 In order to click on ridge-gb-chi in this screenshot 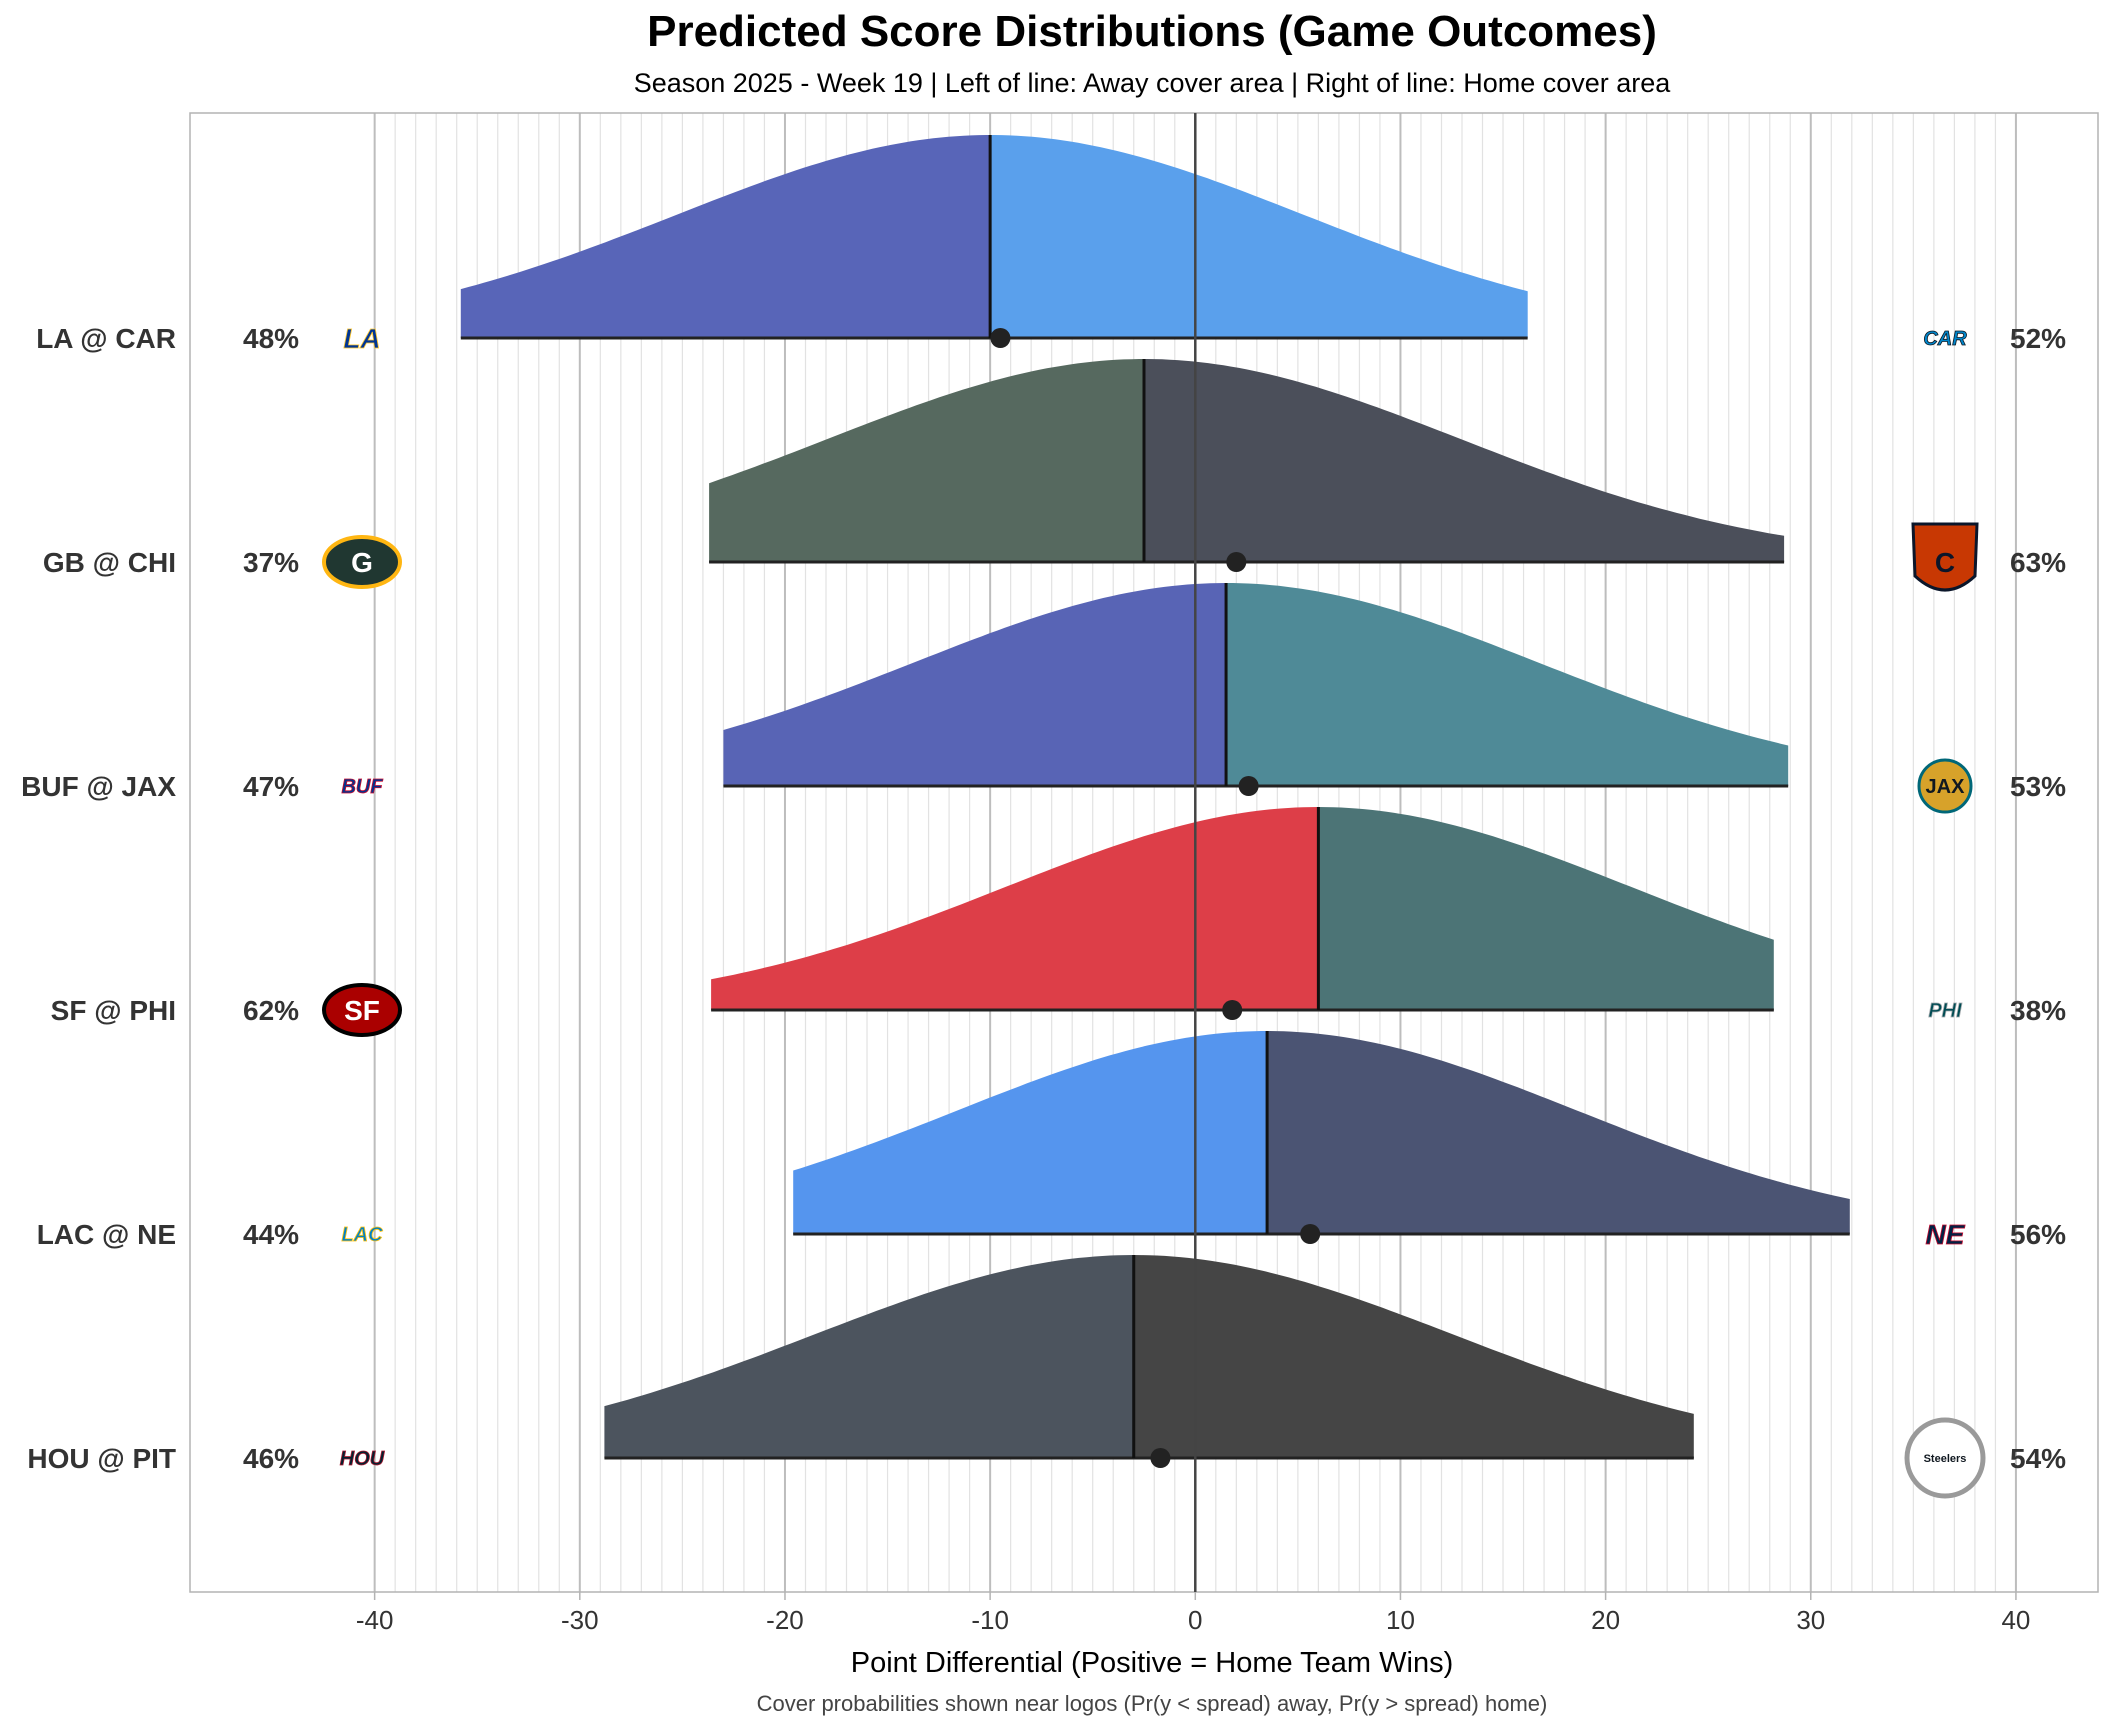, I will do `click(1247, 461)`.